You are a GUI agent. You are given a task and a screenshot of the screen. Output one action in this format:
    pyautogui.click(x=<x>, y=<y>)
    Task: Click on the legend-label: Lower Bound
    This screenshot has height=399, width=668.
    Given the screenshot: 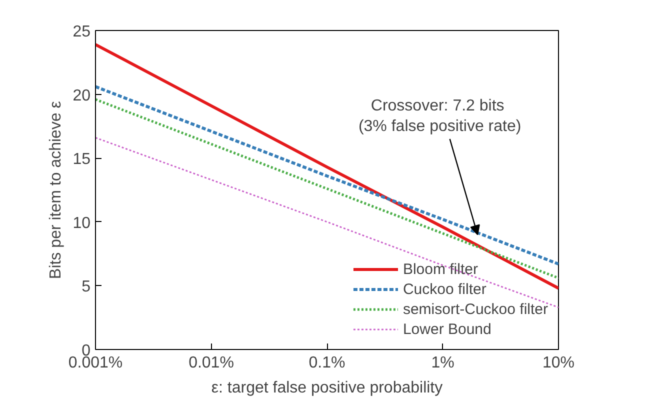 What is the action you would take?
    pyautogui.click(x=447, y=329)
    